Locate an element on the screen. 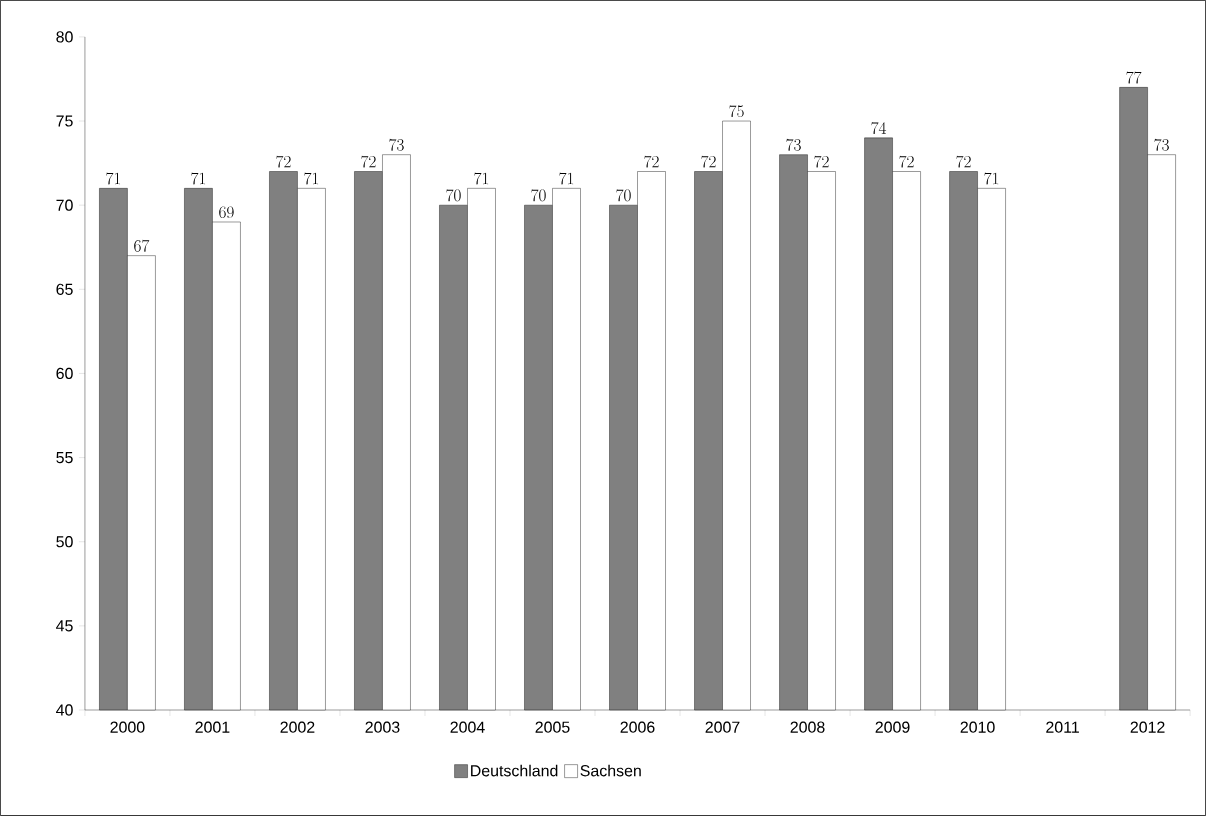 The width and height of the screenshot is (1206, 816). y-tick-label: 45 is located at coordinates (64, 626).